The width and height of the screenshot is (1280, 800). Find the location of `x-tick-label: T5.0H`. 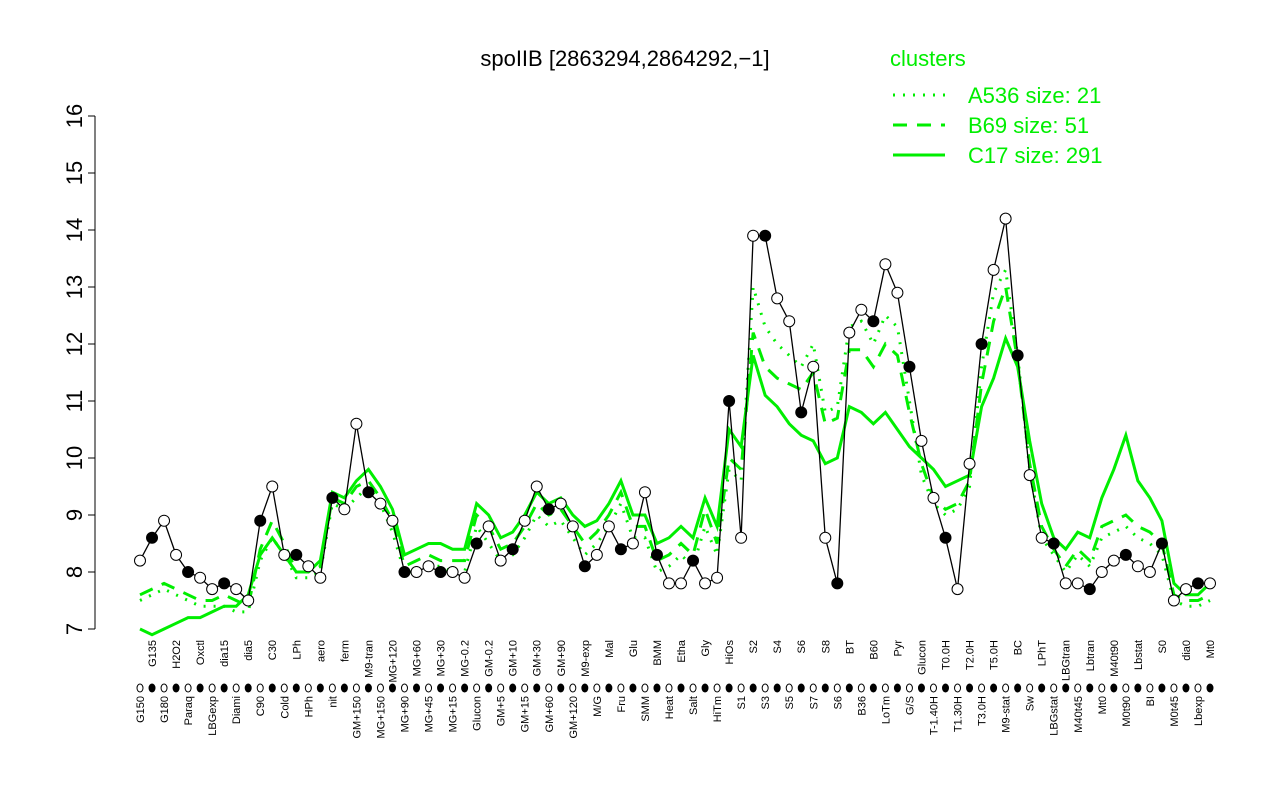

x-tick-label: T5.0H is located at coordinates (995, 655).